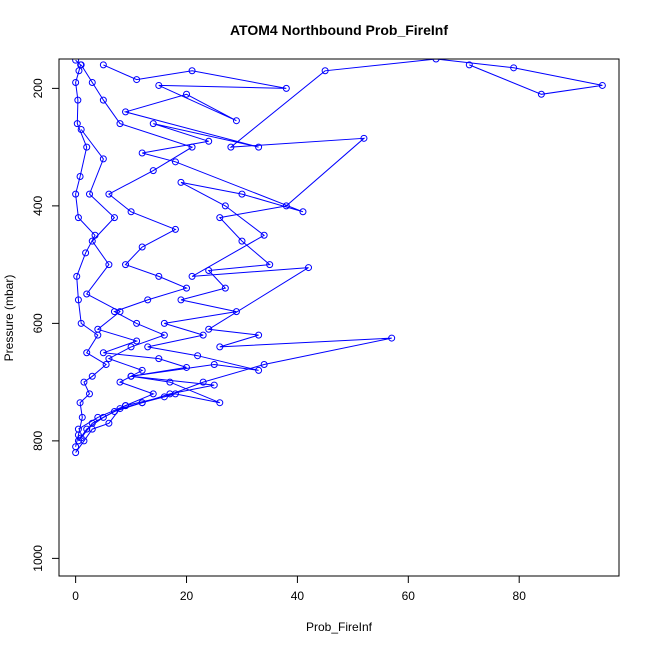 The image size is (650, 650). I want to click on x-tick-label: 0, so click(75, 596).